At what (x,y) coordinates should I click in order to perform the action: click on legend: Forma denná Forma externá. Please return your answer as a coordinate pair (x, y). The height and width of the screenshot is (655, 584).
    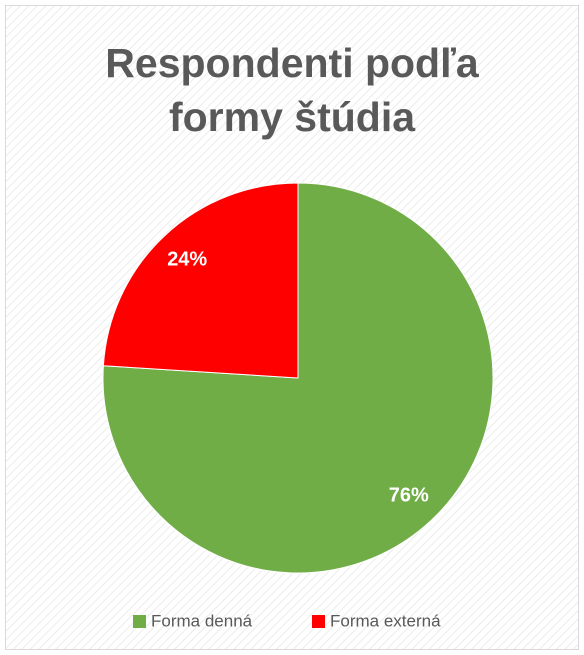
    Looking at the image, I should click on (287, 620).